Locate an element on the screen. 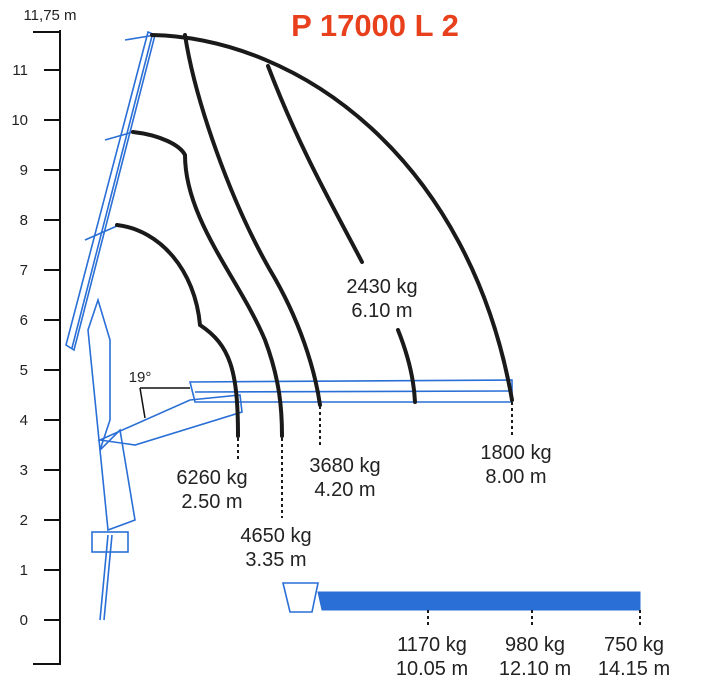 This screenshot has width=701, height=686. load-weight: 1800 kg is located at coordinates (515, 453).